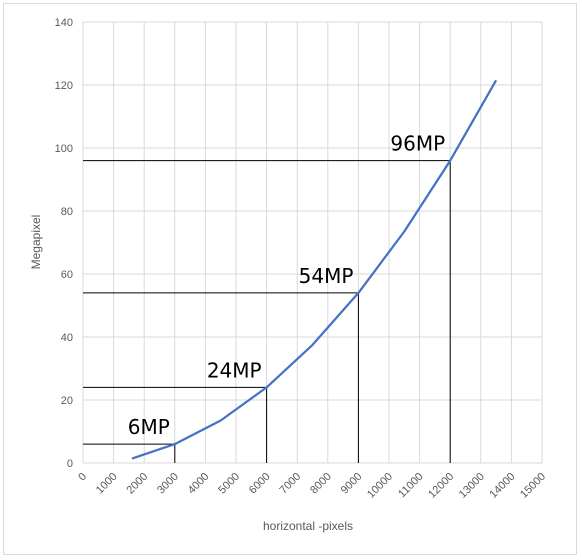 This screenshot has height=560, width=582. I want to click on x-tick-label: 11000, so click(411, 486).